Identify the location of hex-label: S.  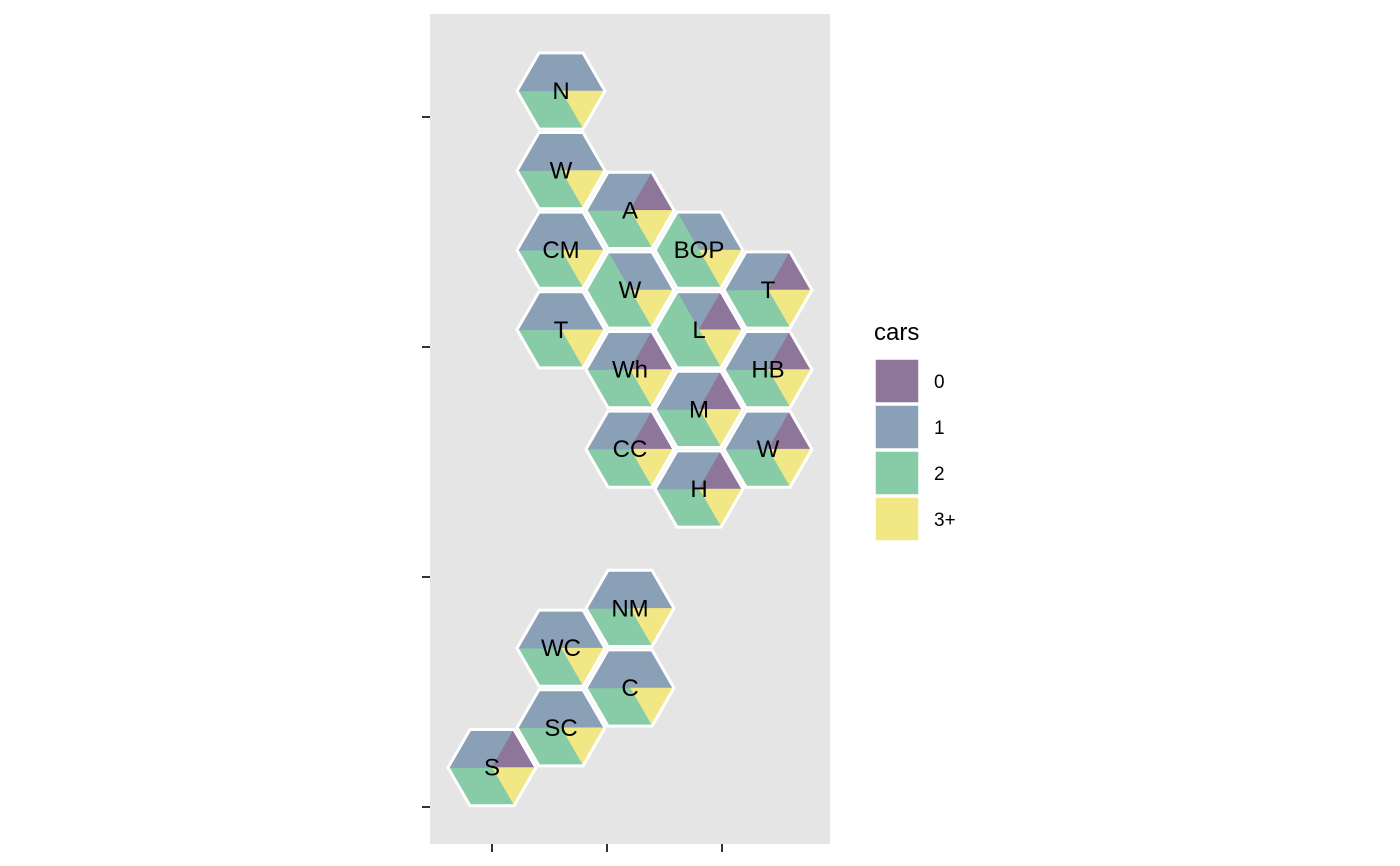
(492, 768).